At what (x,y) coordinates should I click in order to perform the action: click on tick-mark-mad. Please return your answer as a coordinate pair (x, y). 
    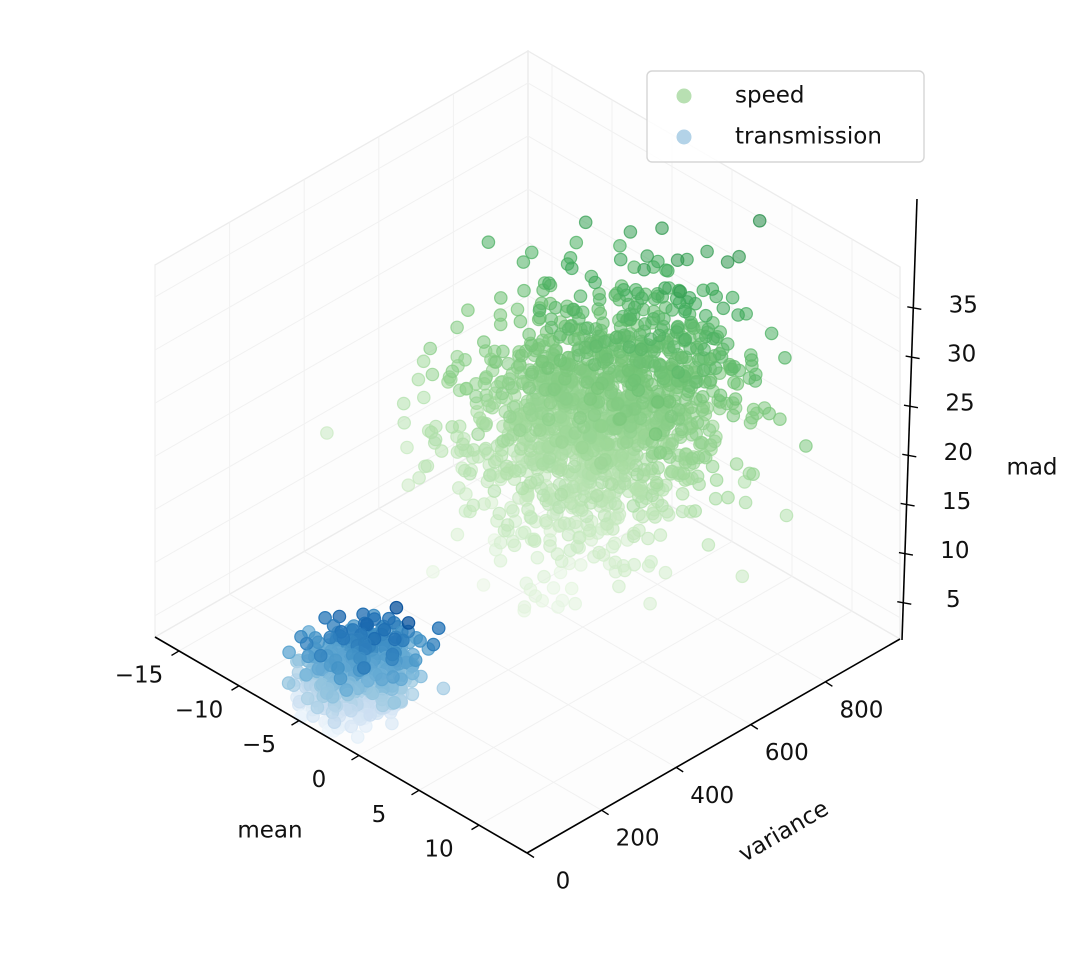
    Looking at the image, I should click on (914, 308).